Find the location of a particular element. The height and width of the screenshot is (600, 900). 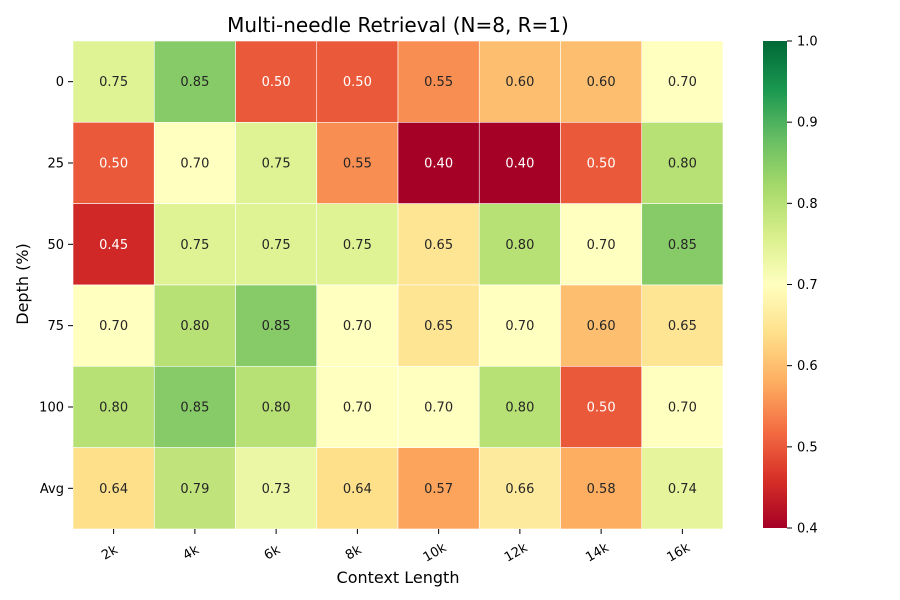

cell-value-label: 0.58 is located at coordinates (601, 489).